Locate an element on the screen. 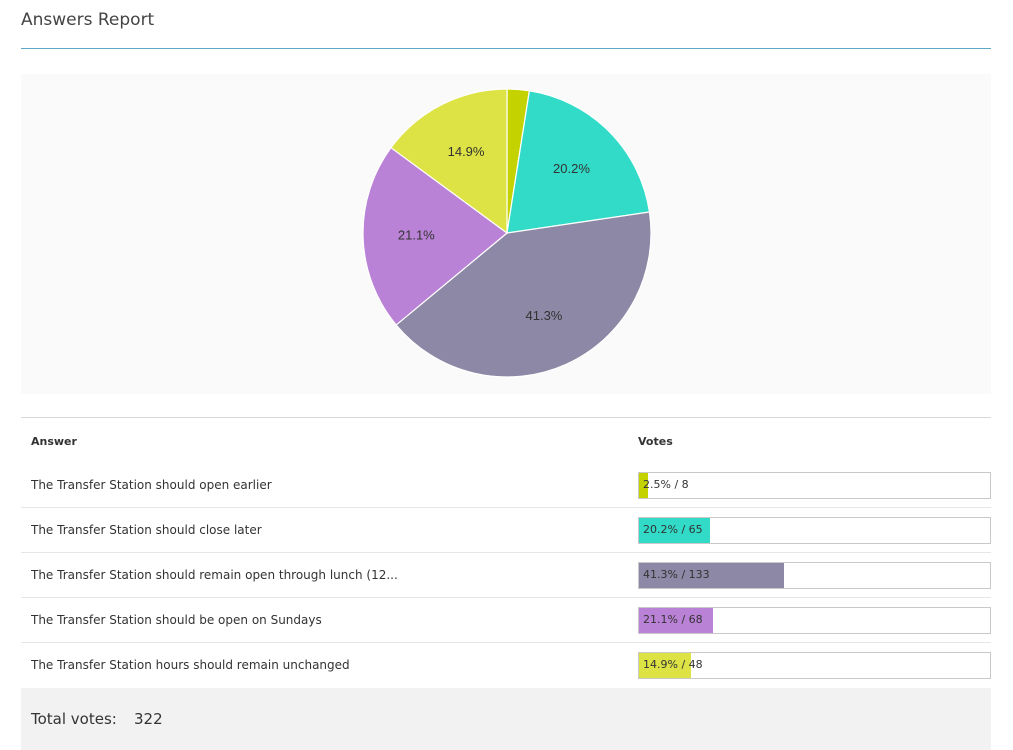 The height and width of the screenshot is (750, 1013). vote-bar: 21.1% / 68 is located at coordinates (814, 620).